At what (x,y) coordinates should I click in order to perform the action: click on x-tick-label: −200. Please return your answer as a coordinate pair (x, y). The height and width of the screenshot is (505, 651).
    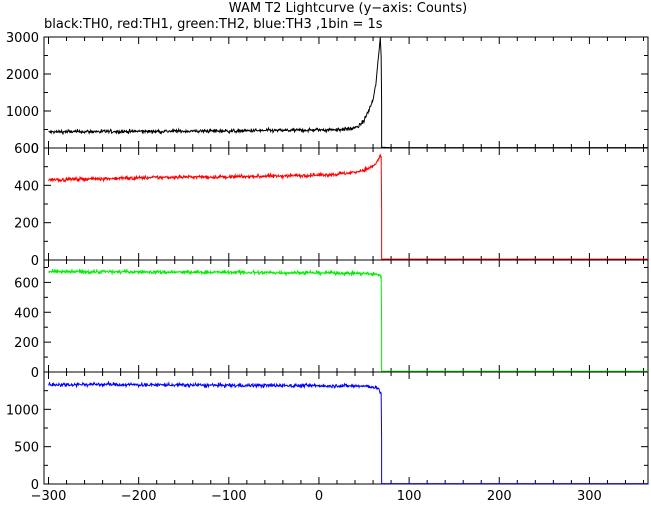
    Looking at the image, I should click on (139, 496).